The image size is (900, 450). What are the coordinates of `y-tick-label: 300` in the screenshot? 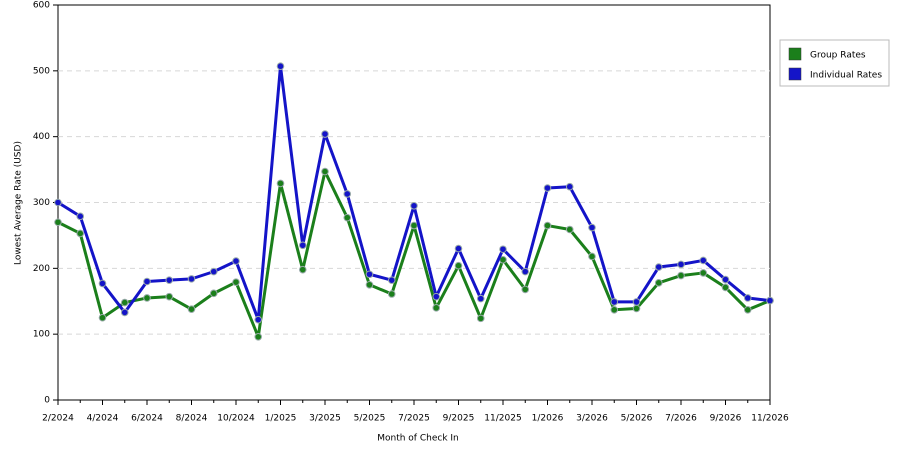 It's located at (41, 203).